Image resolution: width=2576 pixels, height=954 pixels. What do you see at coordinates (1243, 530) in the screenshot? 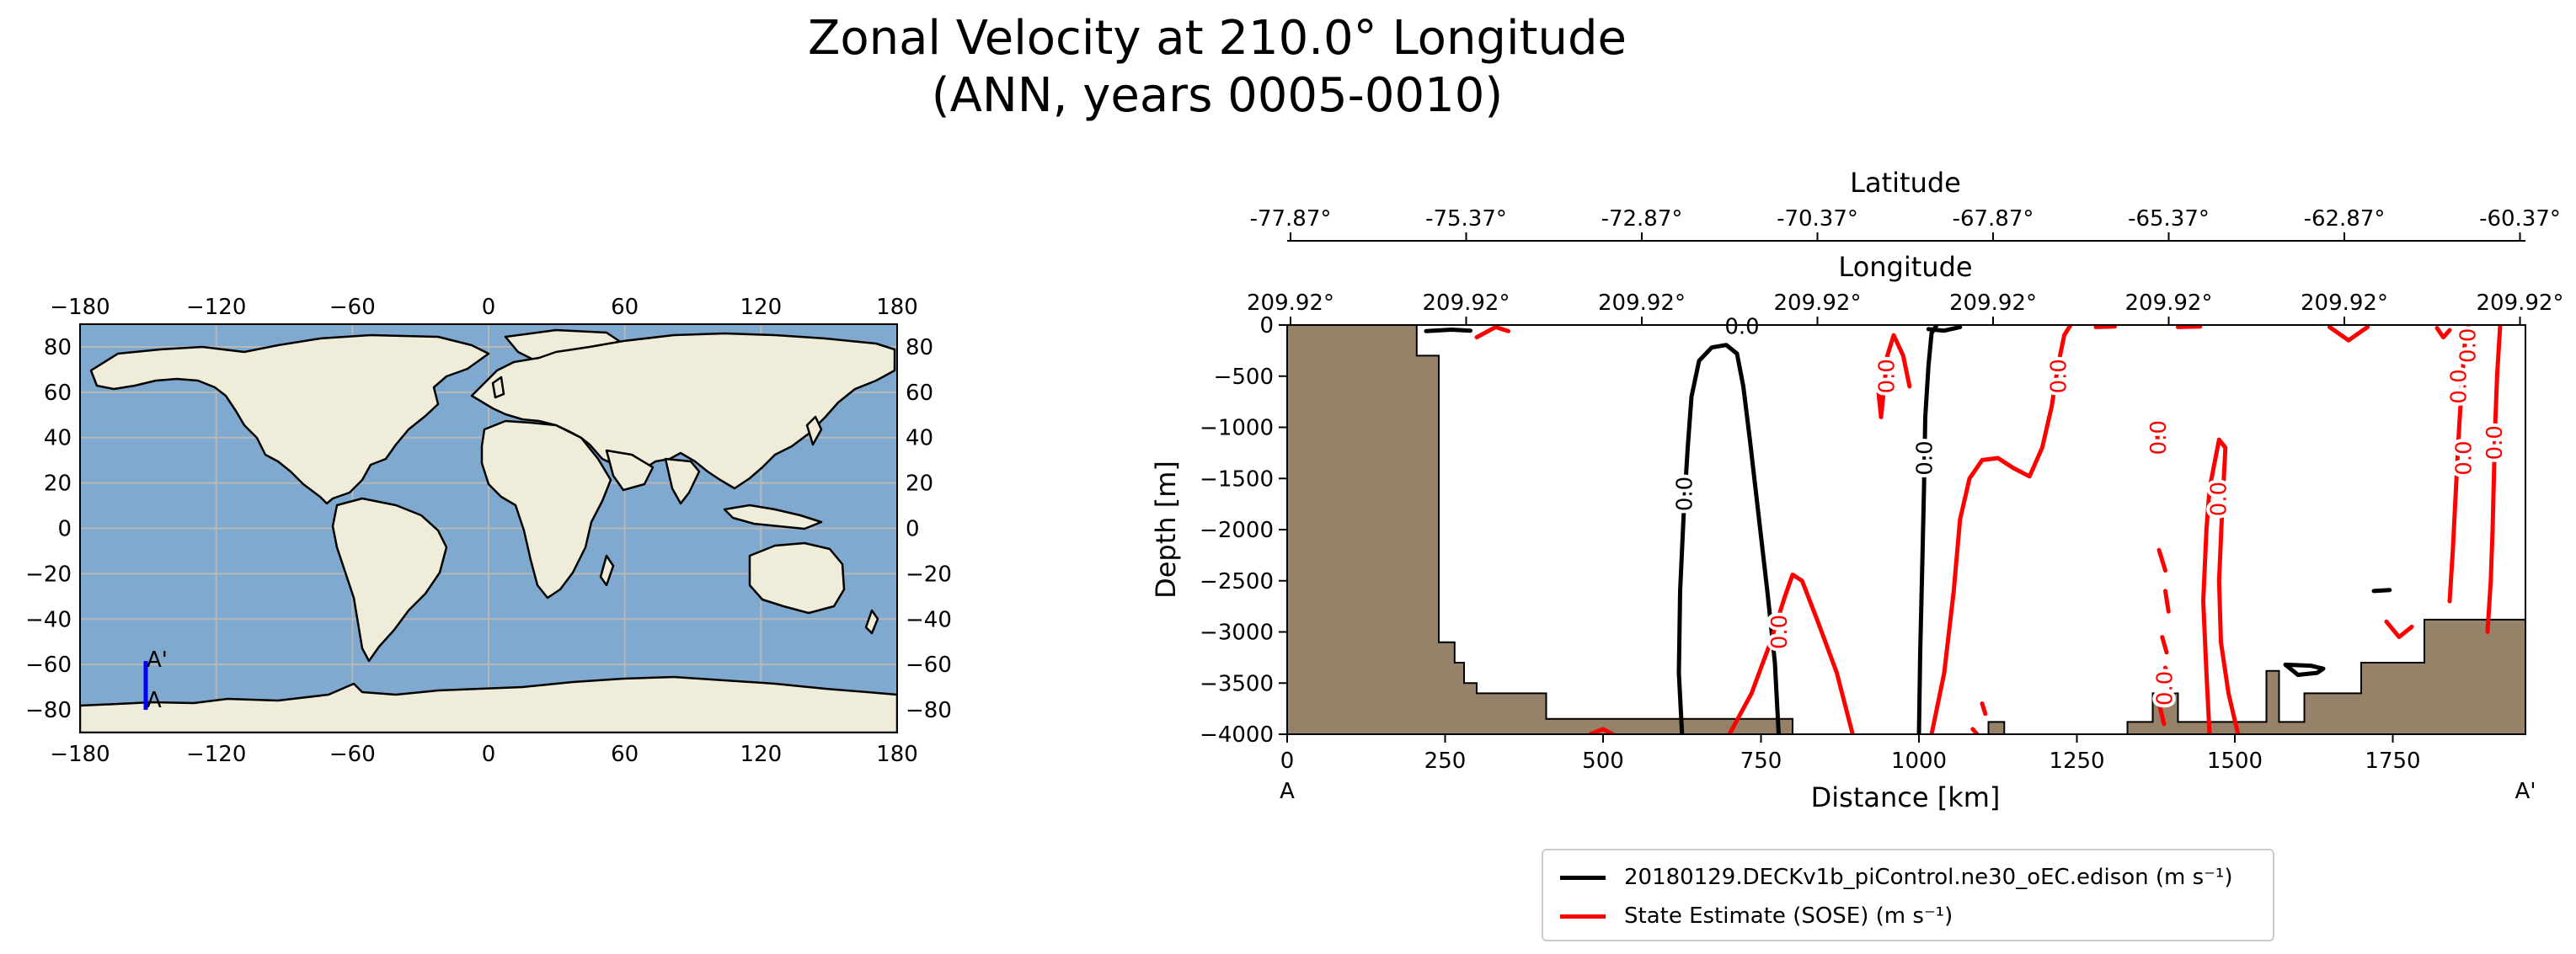
I see `y-axis: 0 −500 −1000 −1500 −2000 −2500 −3000 −3500 −4000` at bounding box center [1243, 530].